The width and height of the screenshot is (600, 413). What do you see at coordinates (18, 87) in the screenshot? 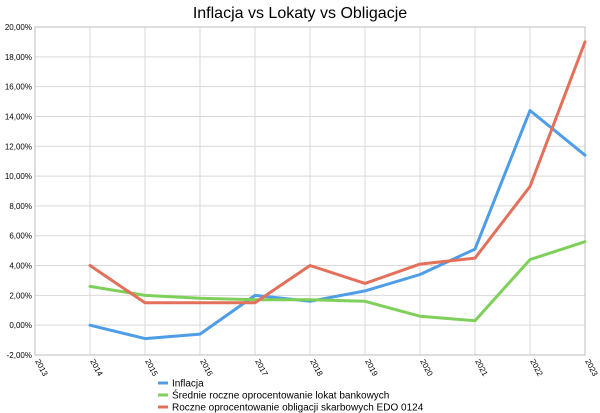
I see `y-tick-label: 16,00%` at bounding box center [18, 87].